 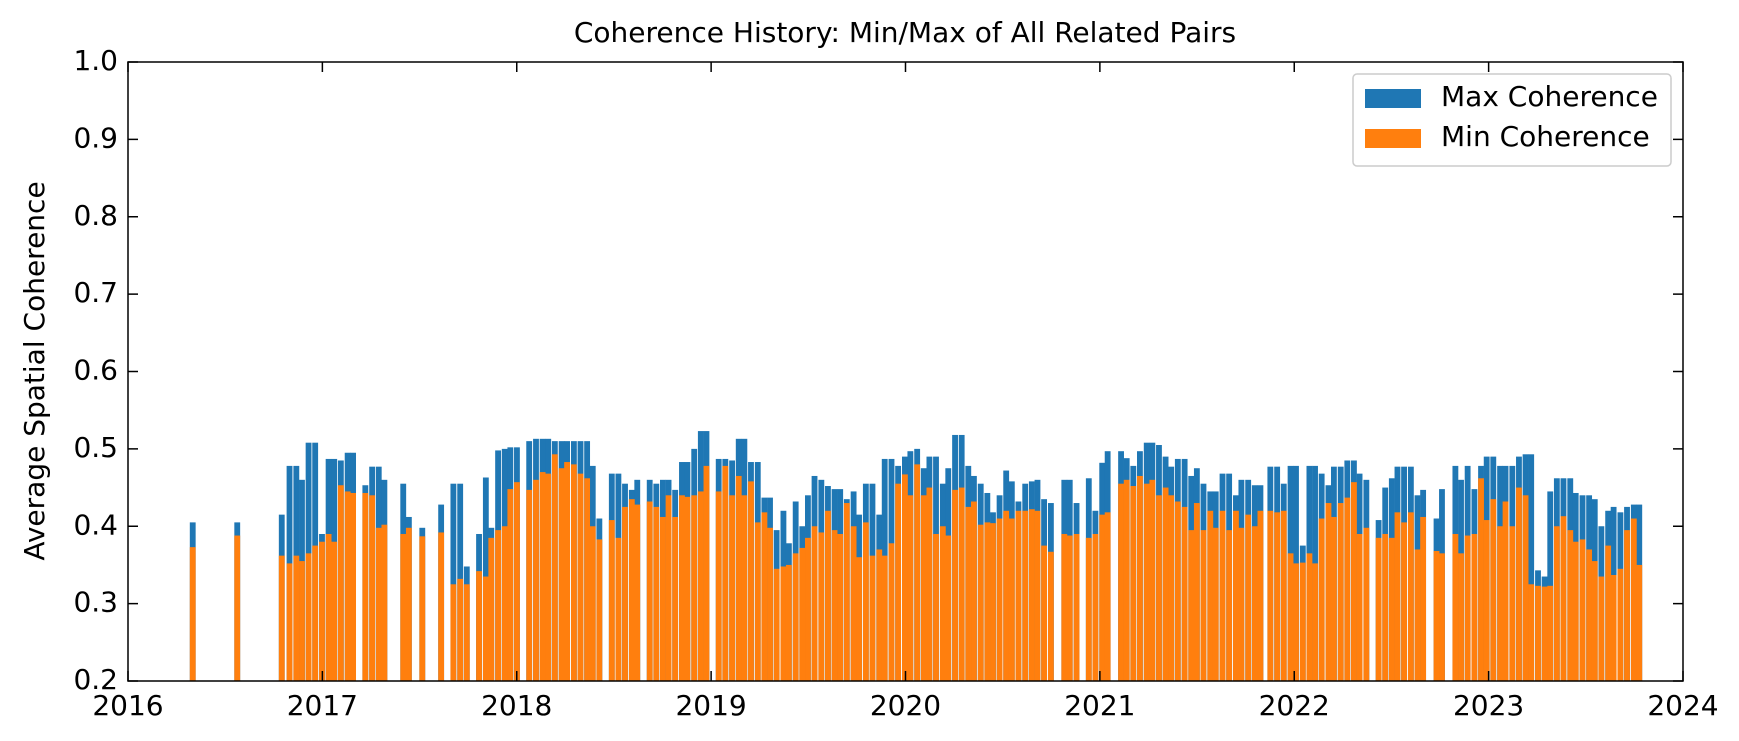 I want to click on x-tick-label: 2019, so click(x=710, y=705).